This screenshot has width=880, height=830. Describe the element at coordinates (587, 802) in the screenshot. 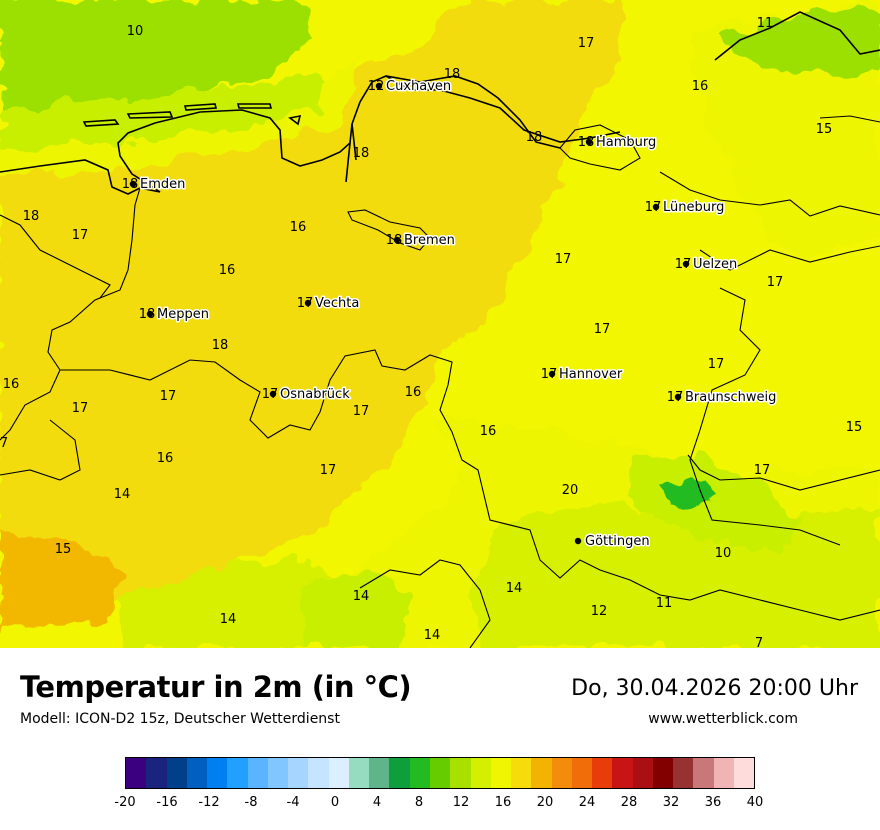

I see `legend-tick: 24` at that location.